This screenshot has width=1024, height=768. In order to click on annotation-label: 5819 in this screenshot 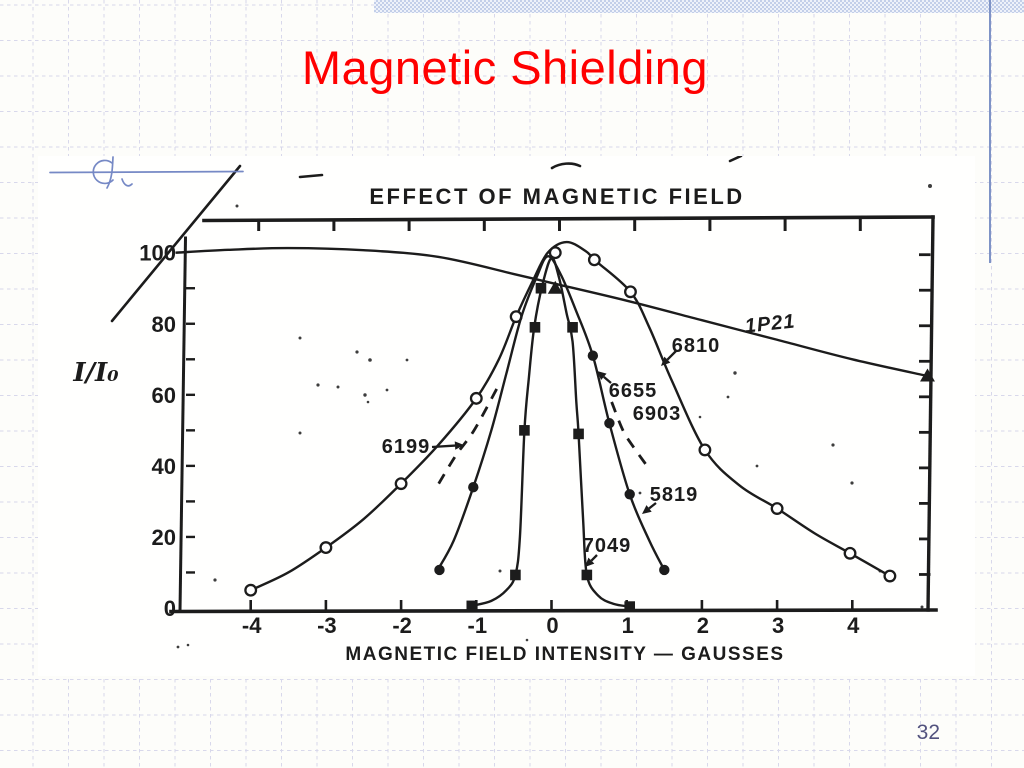, I will do `click(674, 495)`.